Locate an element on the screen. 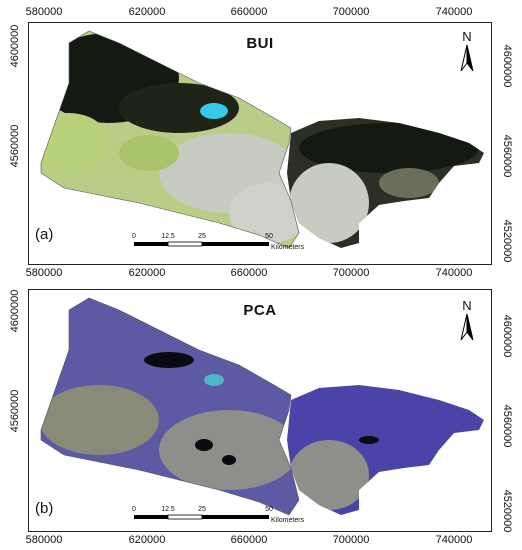 This screenshot has width=522, height=550. panel-label: (a) is located at coordinates (44, 234).